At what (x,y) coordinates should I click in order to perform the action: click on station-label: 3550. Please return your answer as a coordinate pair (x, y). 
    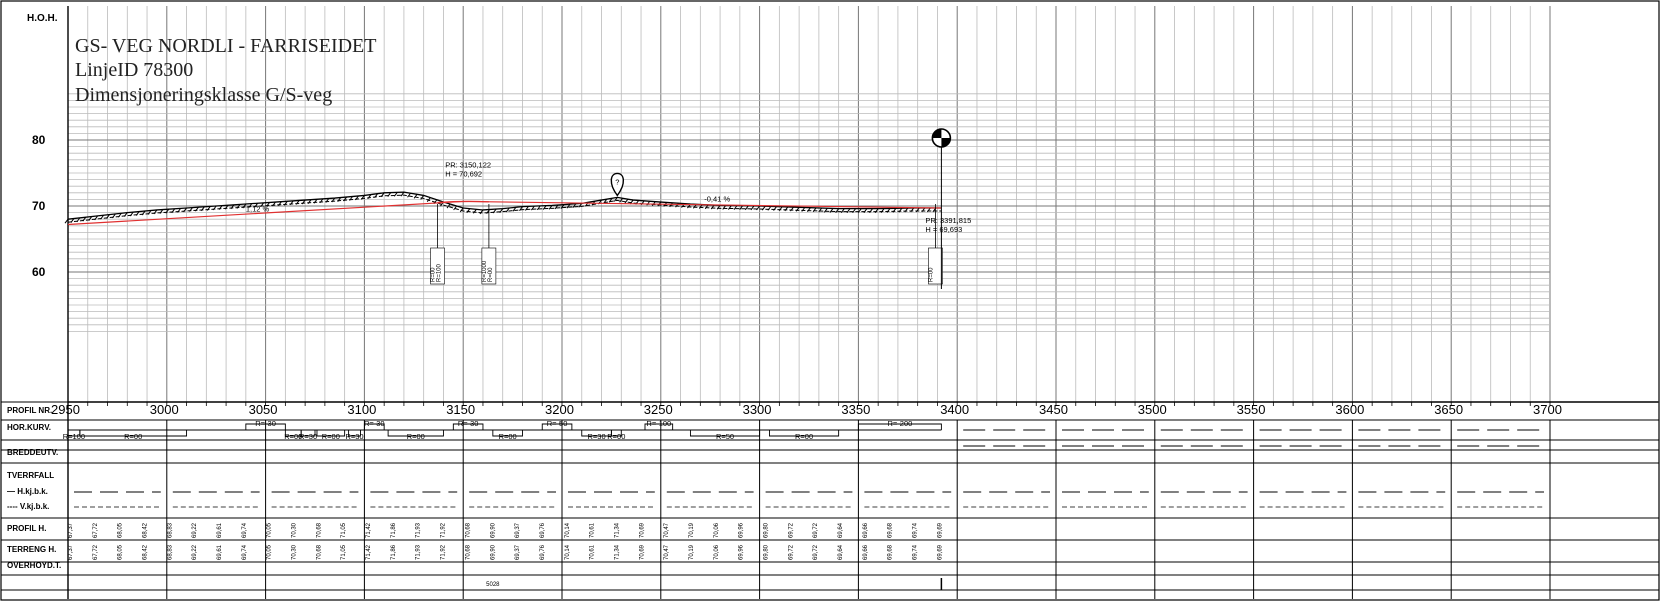
    Looking at the image, I should click on (1251, 409).